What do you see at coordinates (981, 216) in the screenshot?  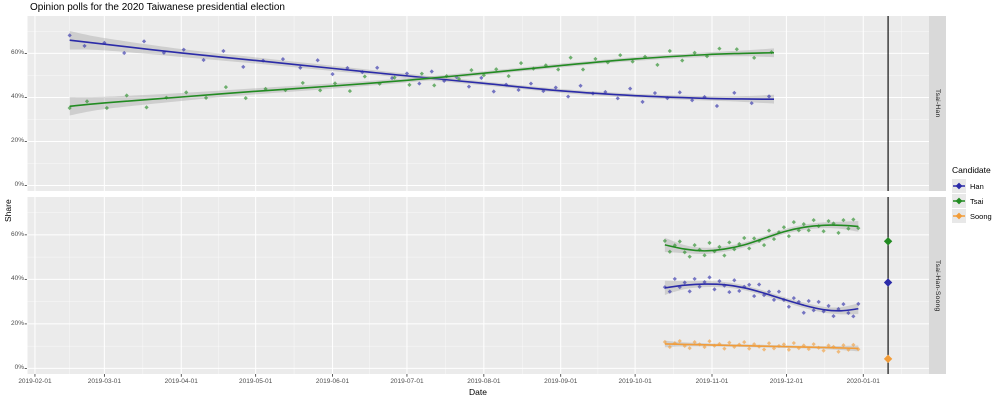 I see `legend-label: Soong` at bounding box center [981, 216].